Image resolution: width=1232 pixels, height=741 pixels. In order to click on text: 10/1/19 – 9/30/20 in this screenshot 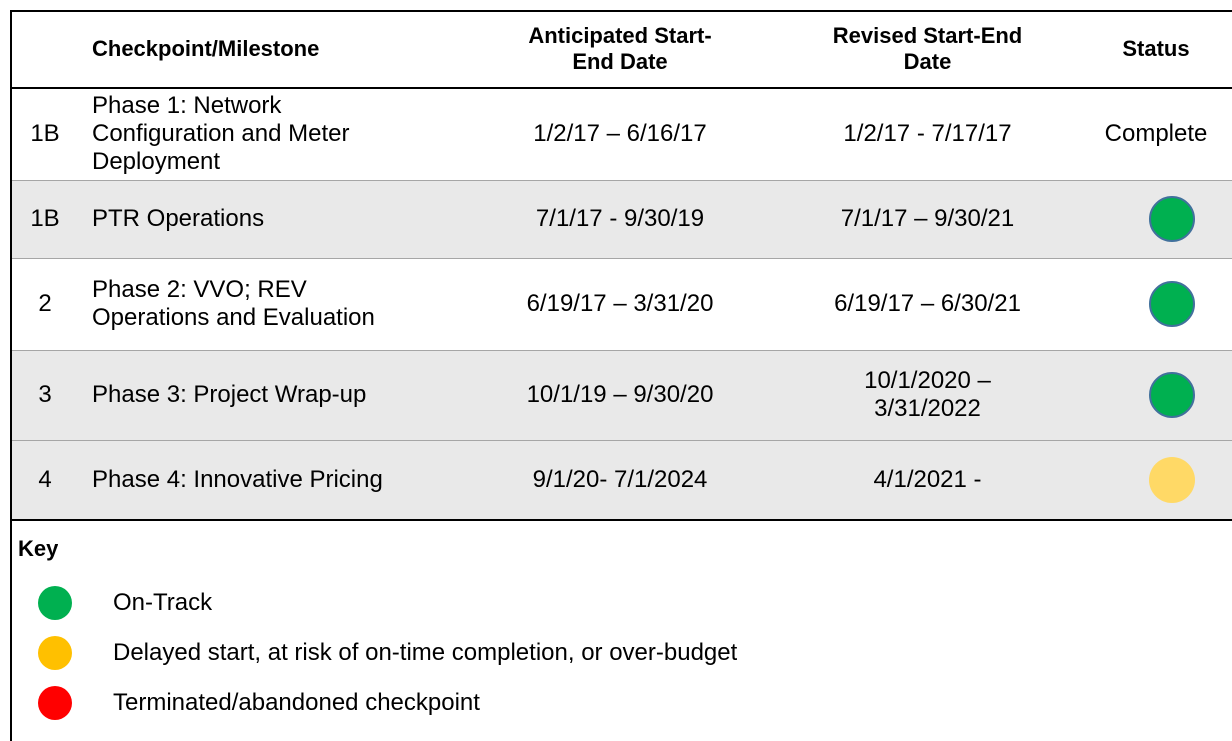, I will do `click(620, 394)`.